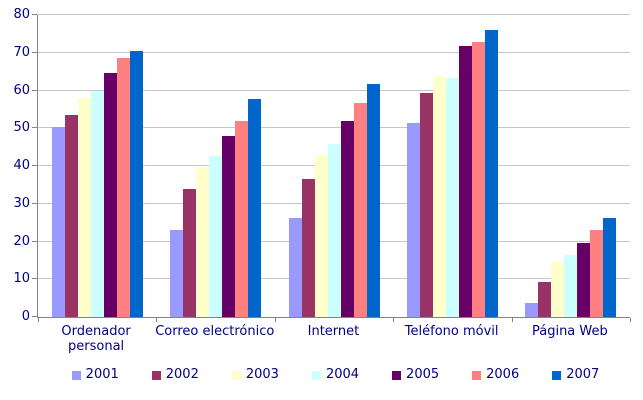  What do you see at coordinates (503, 374) in the screenshot?
I see `legend-label: 2006` at bounding box center [503, 374].